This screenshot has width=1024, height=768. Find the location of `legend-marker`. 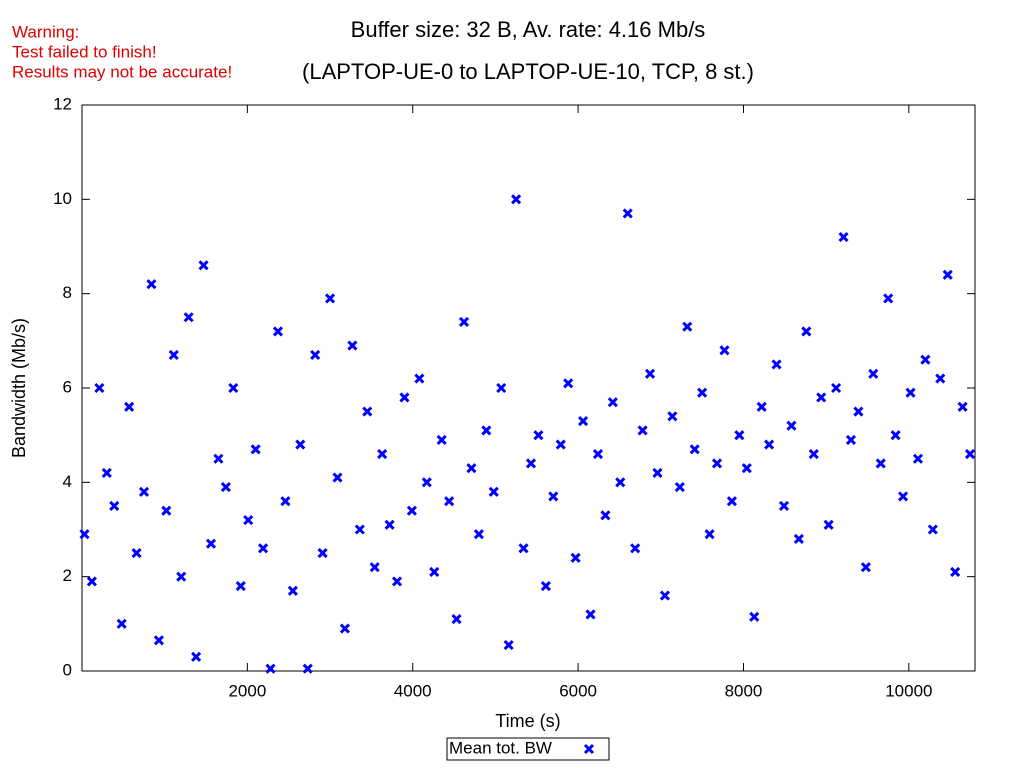

legend-marker is located at coordinates (589, 749).